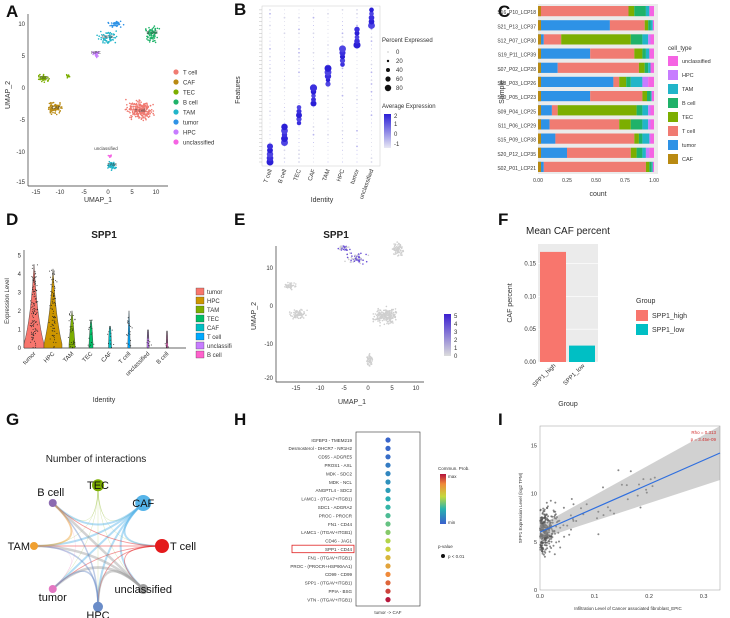 This screenshot has height=618, width=730. I want to click on d-legend-swatch, so click(200, 318).